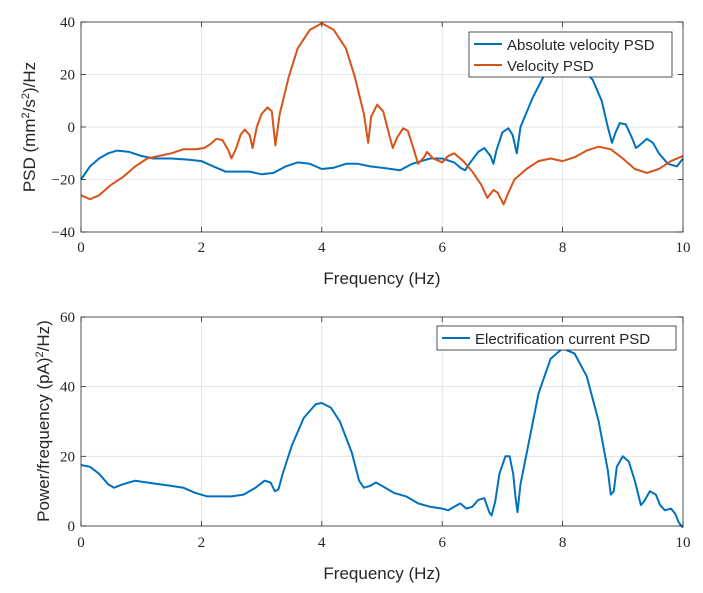 This screenshot has width=703, height=593. Describe the element at coordinates (29, 127) in the screenshot. I see `top-chart-ylabel: PSD (mm2/s2)/Hz` at that location.